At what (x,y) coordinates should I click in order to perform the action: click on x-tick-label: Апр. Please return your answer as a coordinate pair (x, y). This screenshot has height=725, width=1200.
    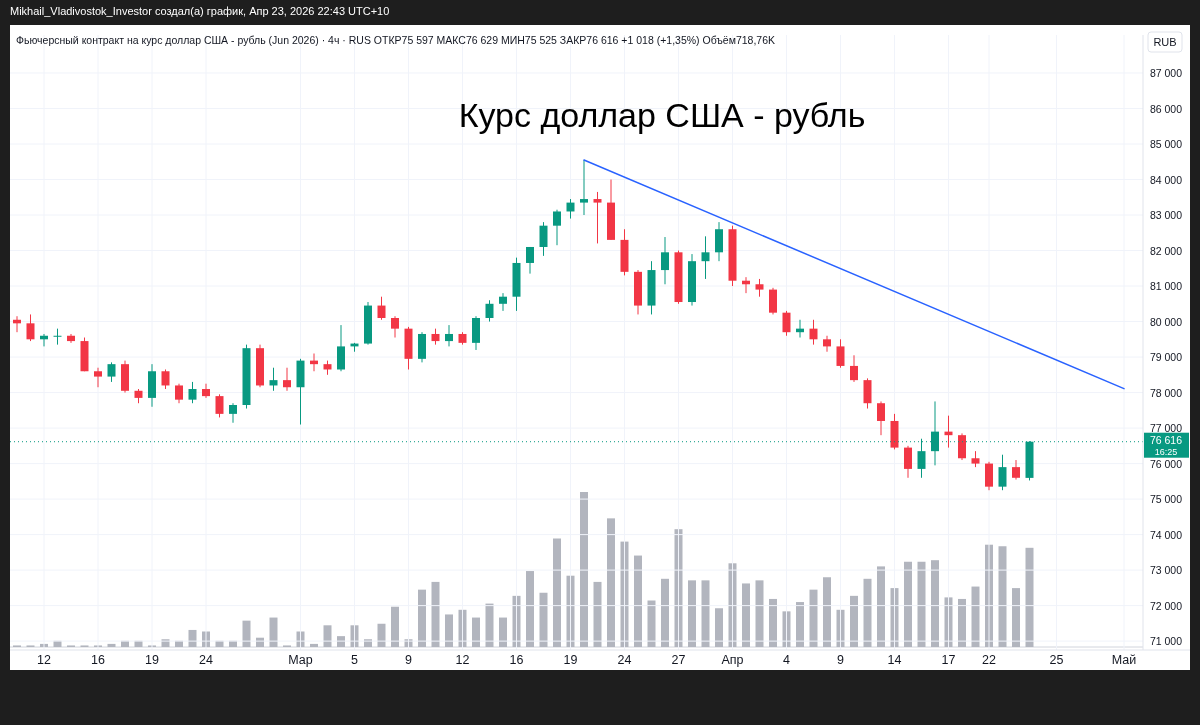
    Looking at the image, I should click on (732, 660).